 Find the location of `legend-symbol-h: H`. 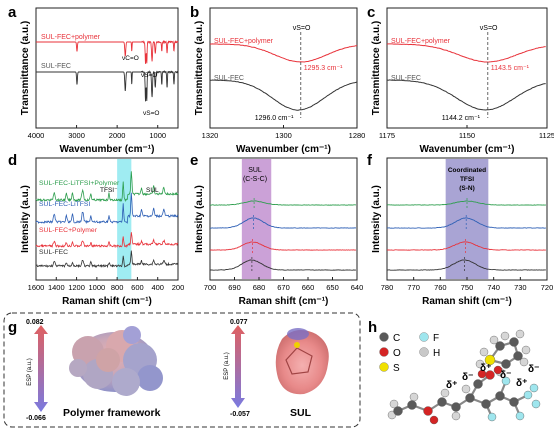

legend-symbol-h: H is located at coordinates (436, 353).